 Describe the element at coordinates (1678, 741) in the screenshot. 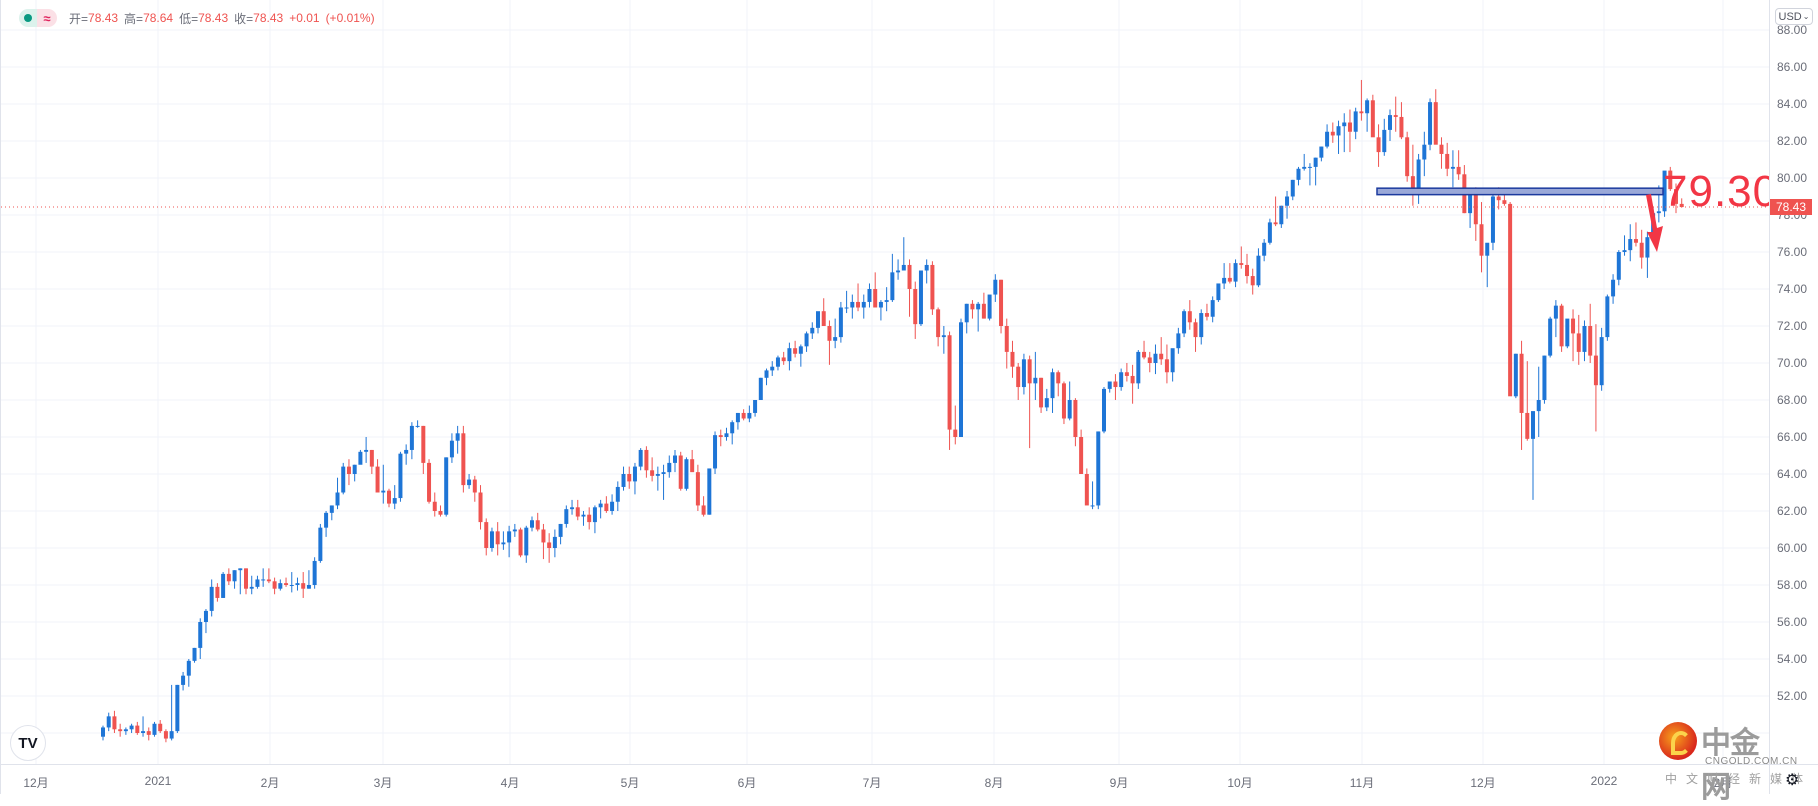

I see `cngold-logo-icon` at that location.